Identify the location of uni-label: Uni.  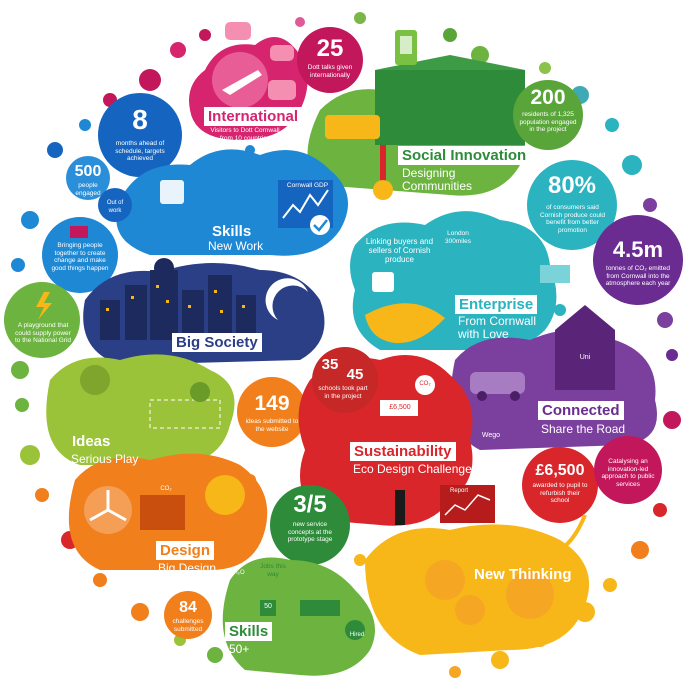
(585, 357).